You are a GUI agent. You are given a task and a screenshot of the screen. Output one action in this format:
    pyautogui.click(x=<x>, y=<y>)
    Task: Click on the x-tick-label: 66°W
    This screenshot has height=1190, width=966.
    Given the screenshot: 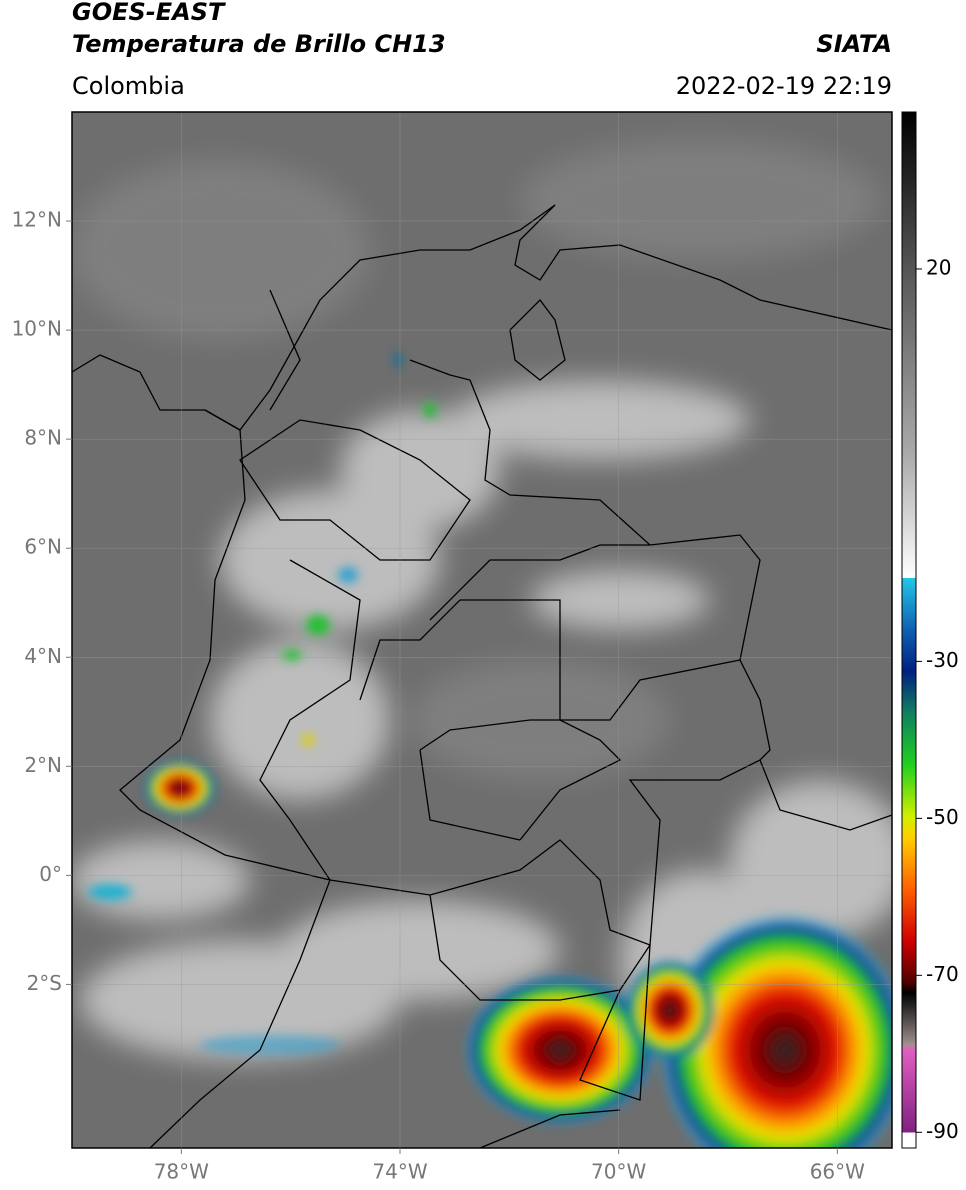 What is the action you would take?
    pyautogui.click(x=837, y=1172)
    